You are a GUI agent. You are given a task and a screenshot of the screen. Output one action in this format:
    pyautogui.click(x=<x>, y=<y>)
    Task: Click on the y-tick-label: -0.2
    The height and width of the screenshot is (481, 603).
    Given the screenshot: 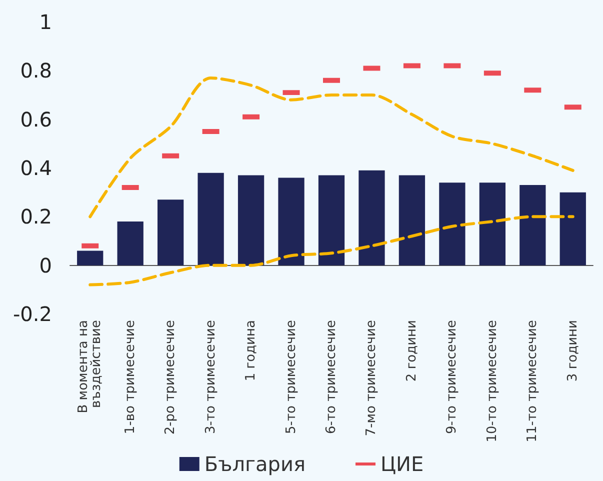 What is the action you would take?
    pyautogui.click(x=32, y=314)
    